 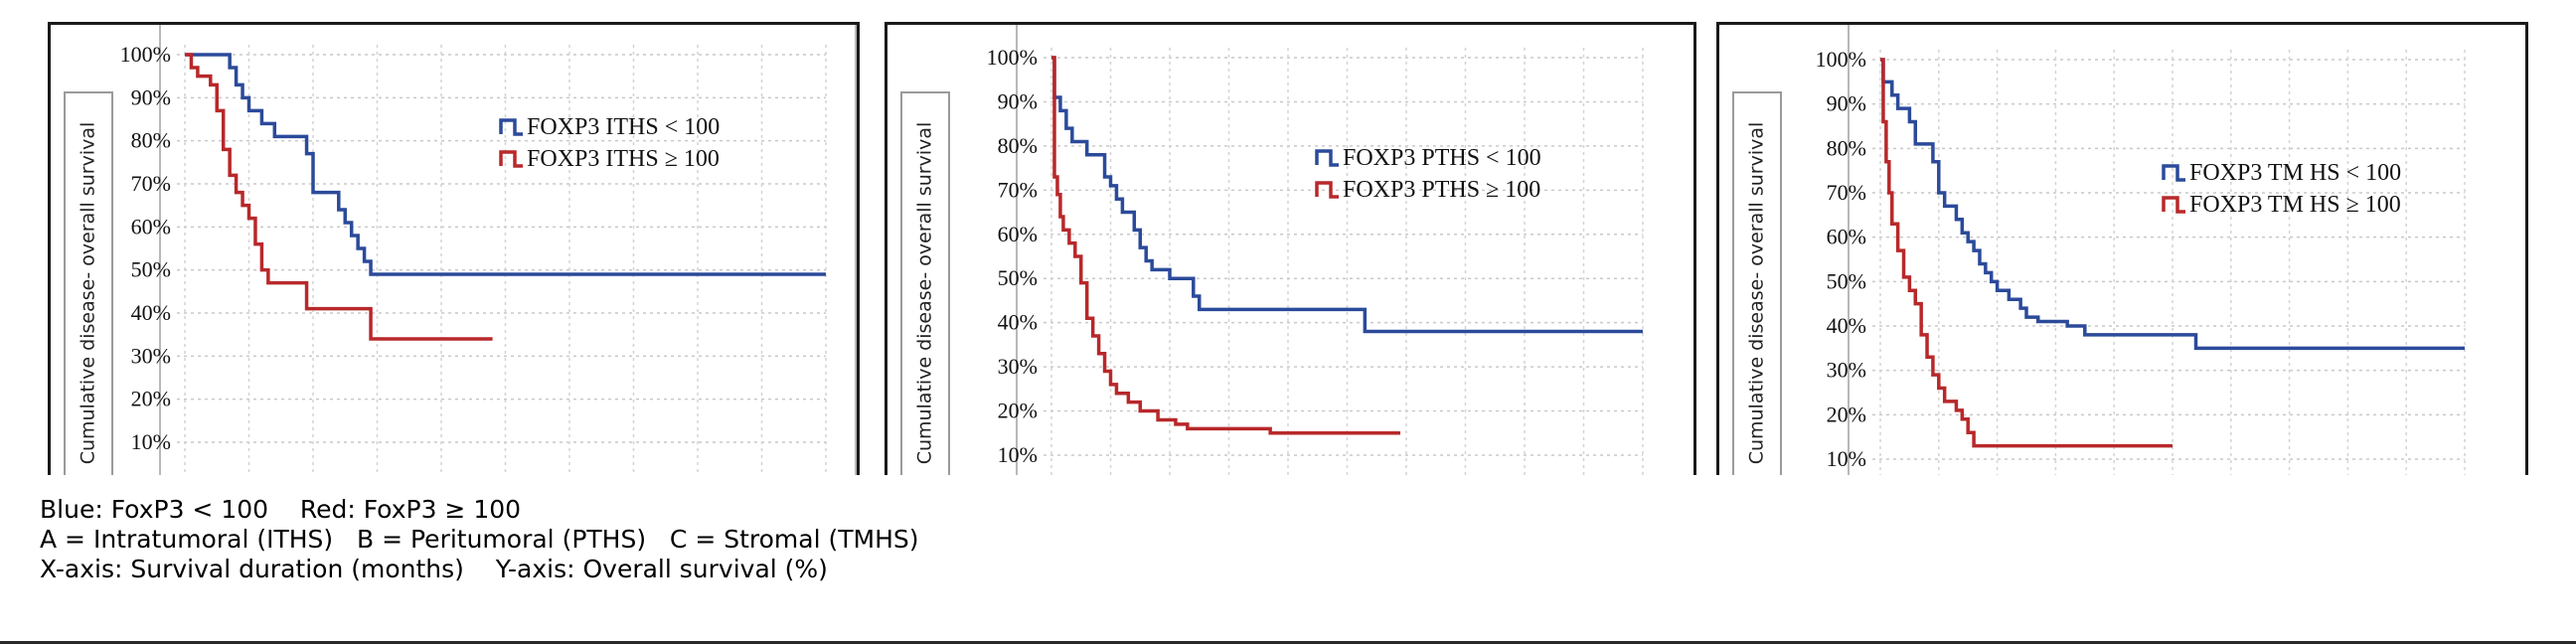 I want to click on bottom-rule, so click(x=1288, y=642).